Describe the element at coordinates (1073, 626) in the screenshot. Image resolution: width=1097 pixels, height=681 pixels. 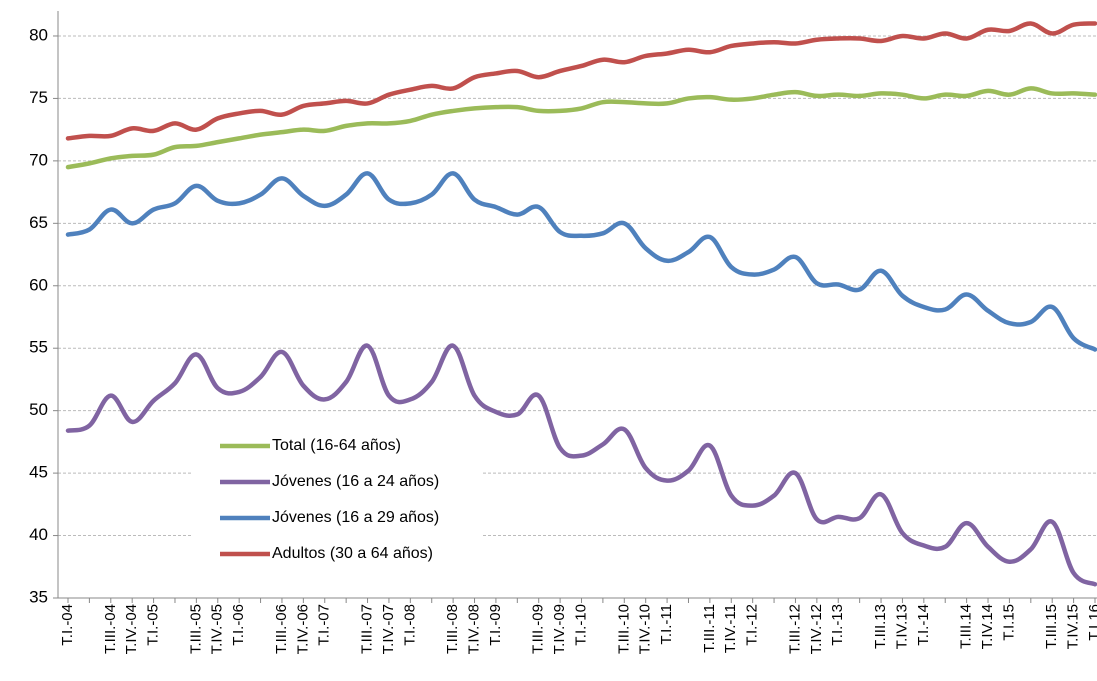
I see `x-tick-label: T.IV.15` at that location.